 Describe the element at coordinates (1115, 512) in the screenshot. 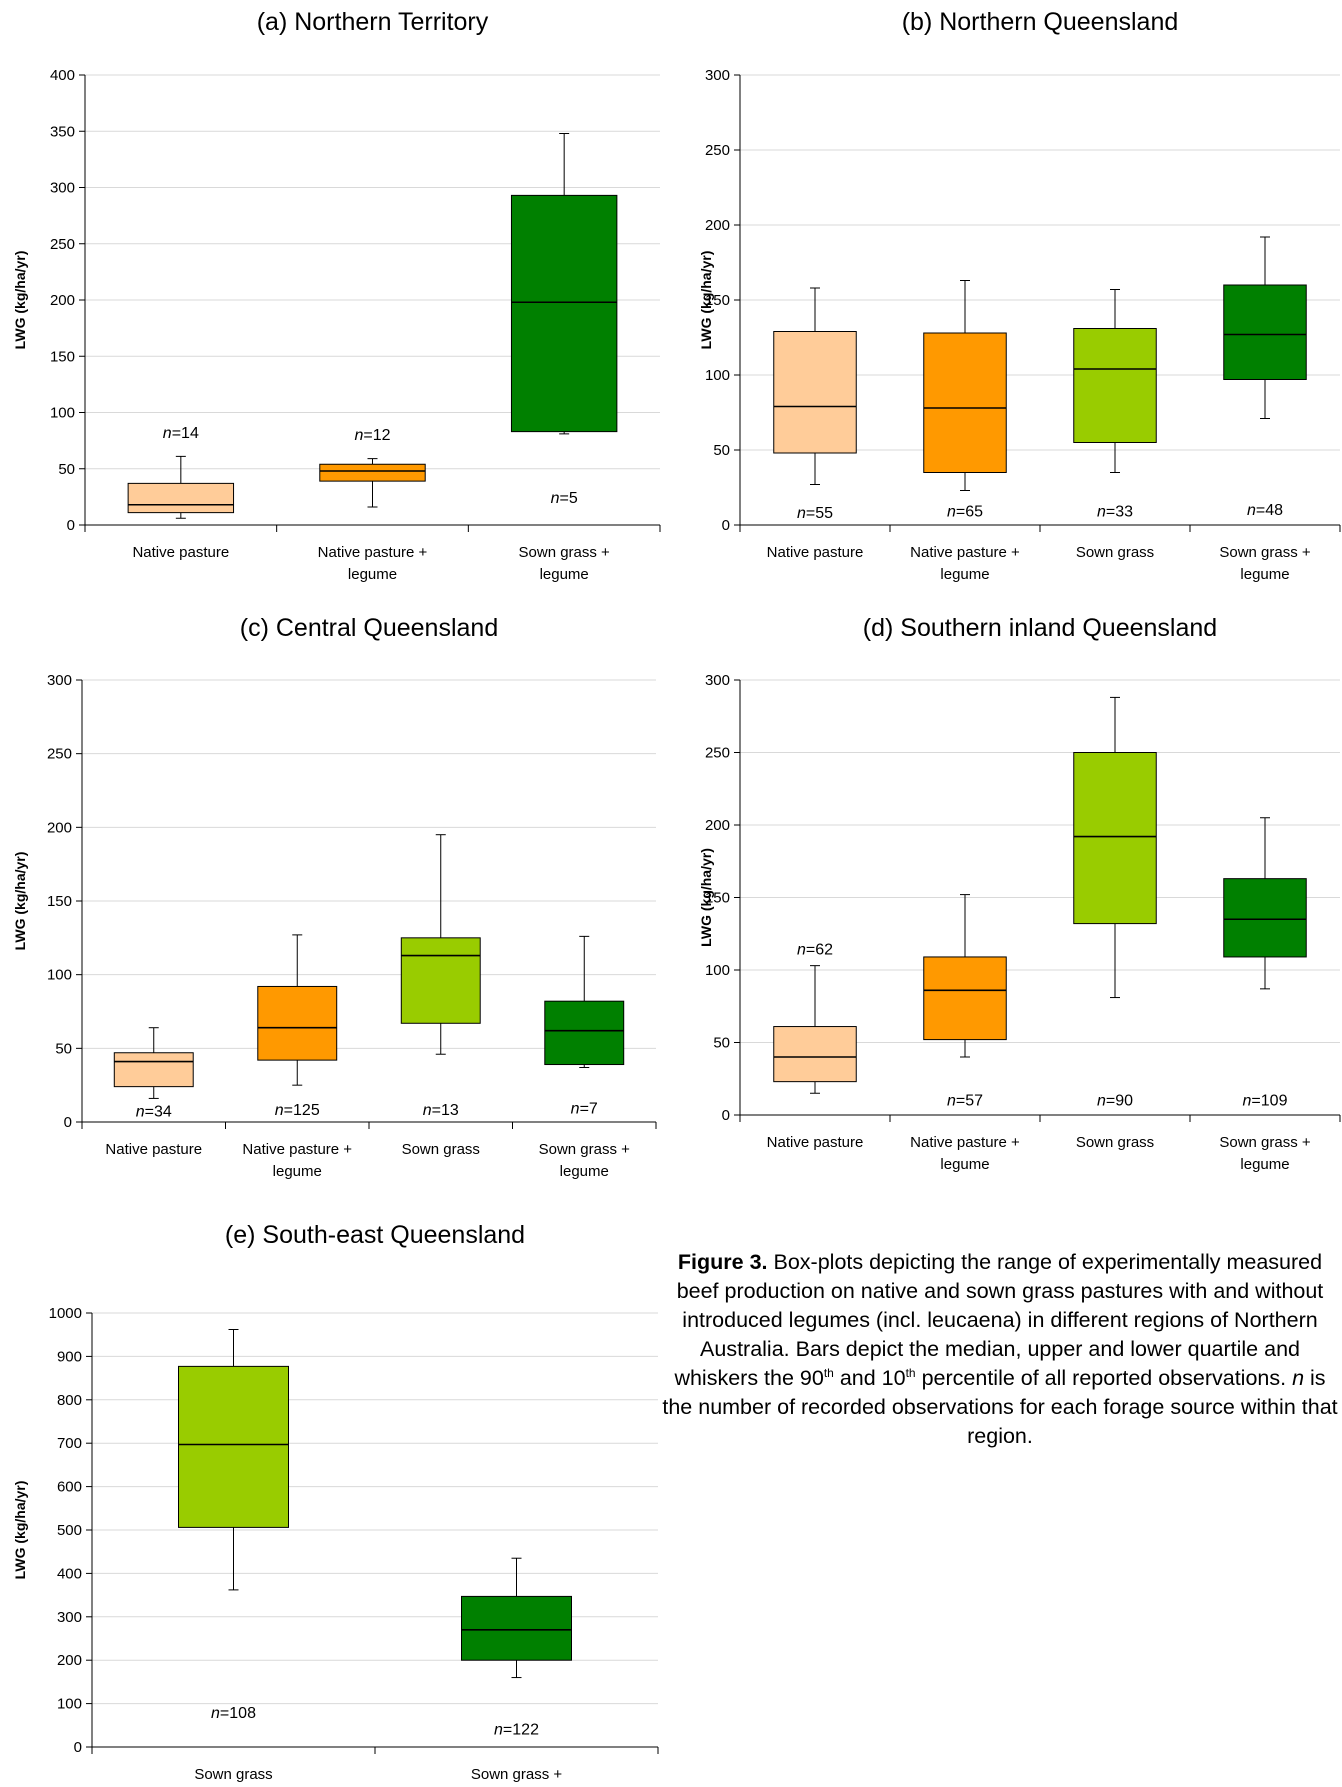

I see `n-label: n=33` at that location.